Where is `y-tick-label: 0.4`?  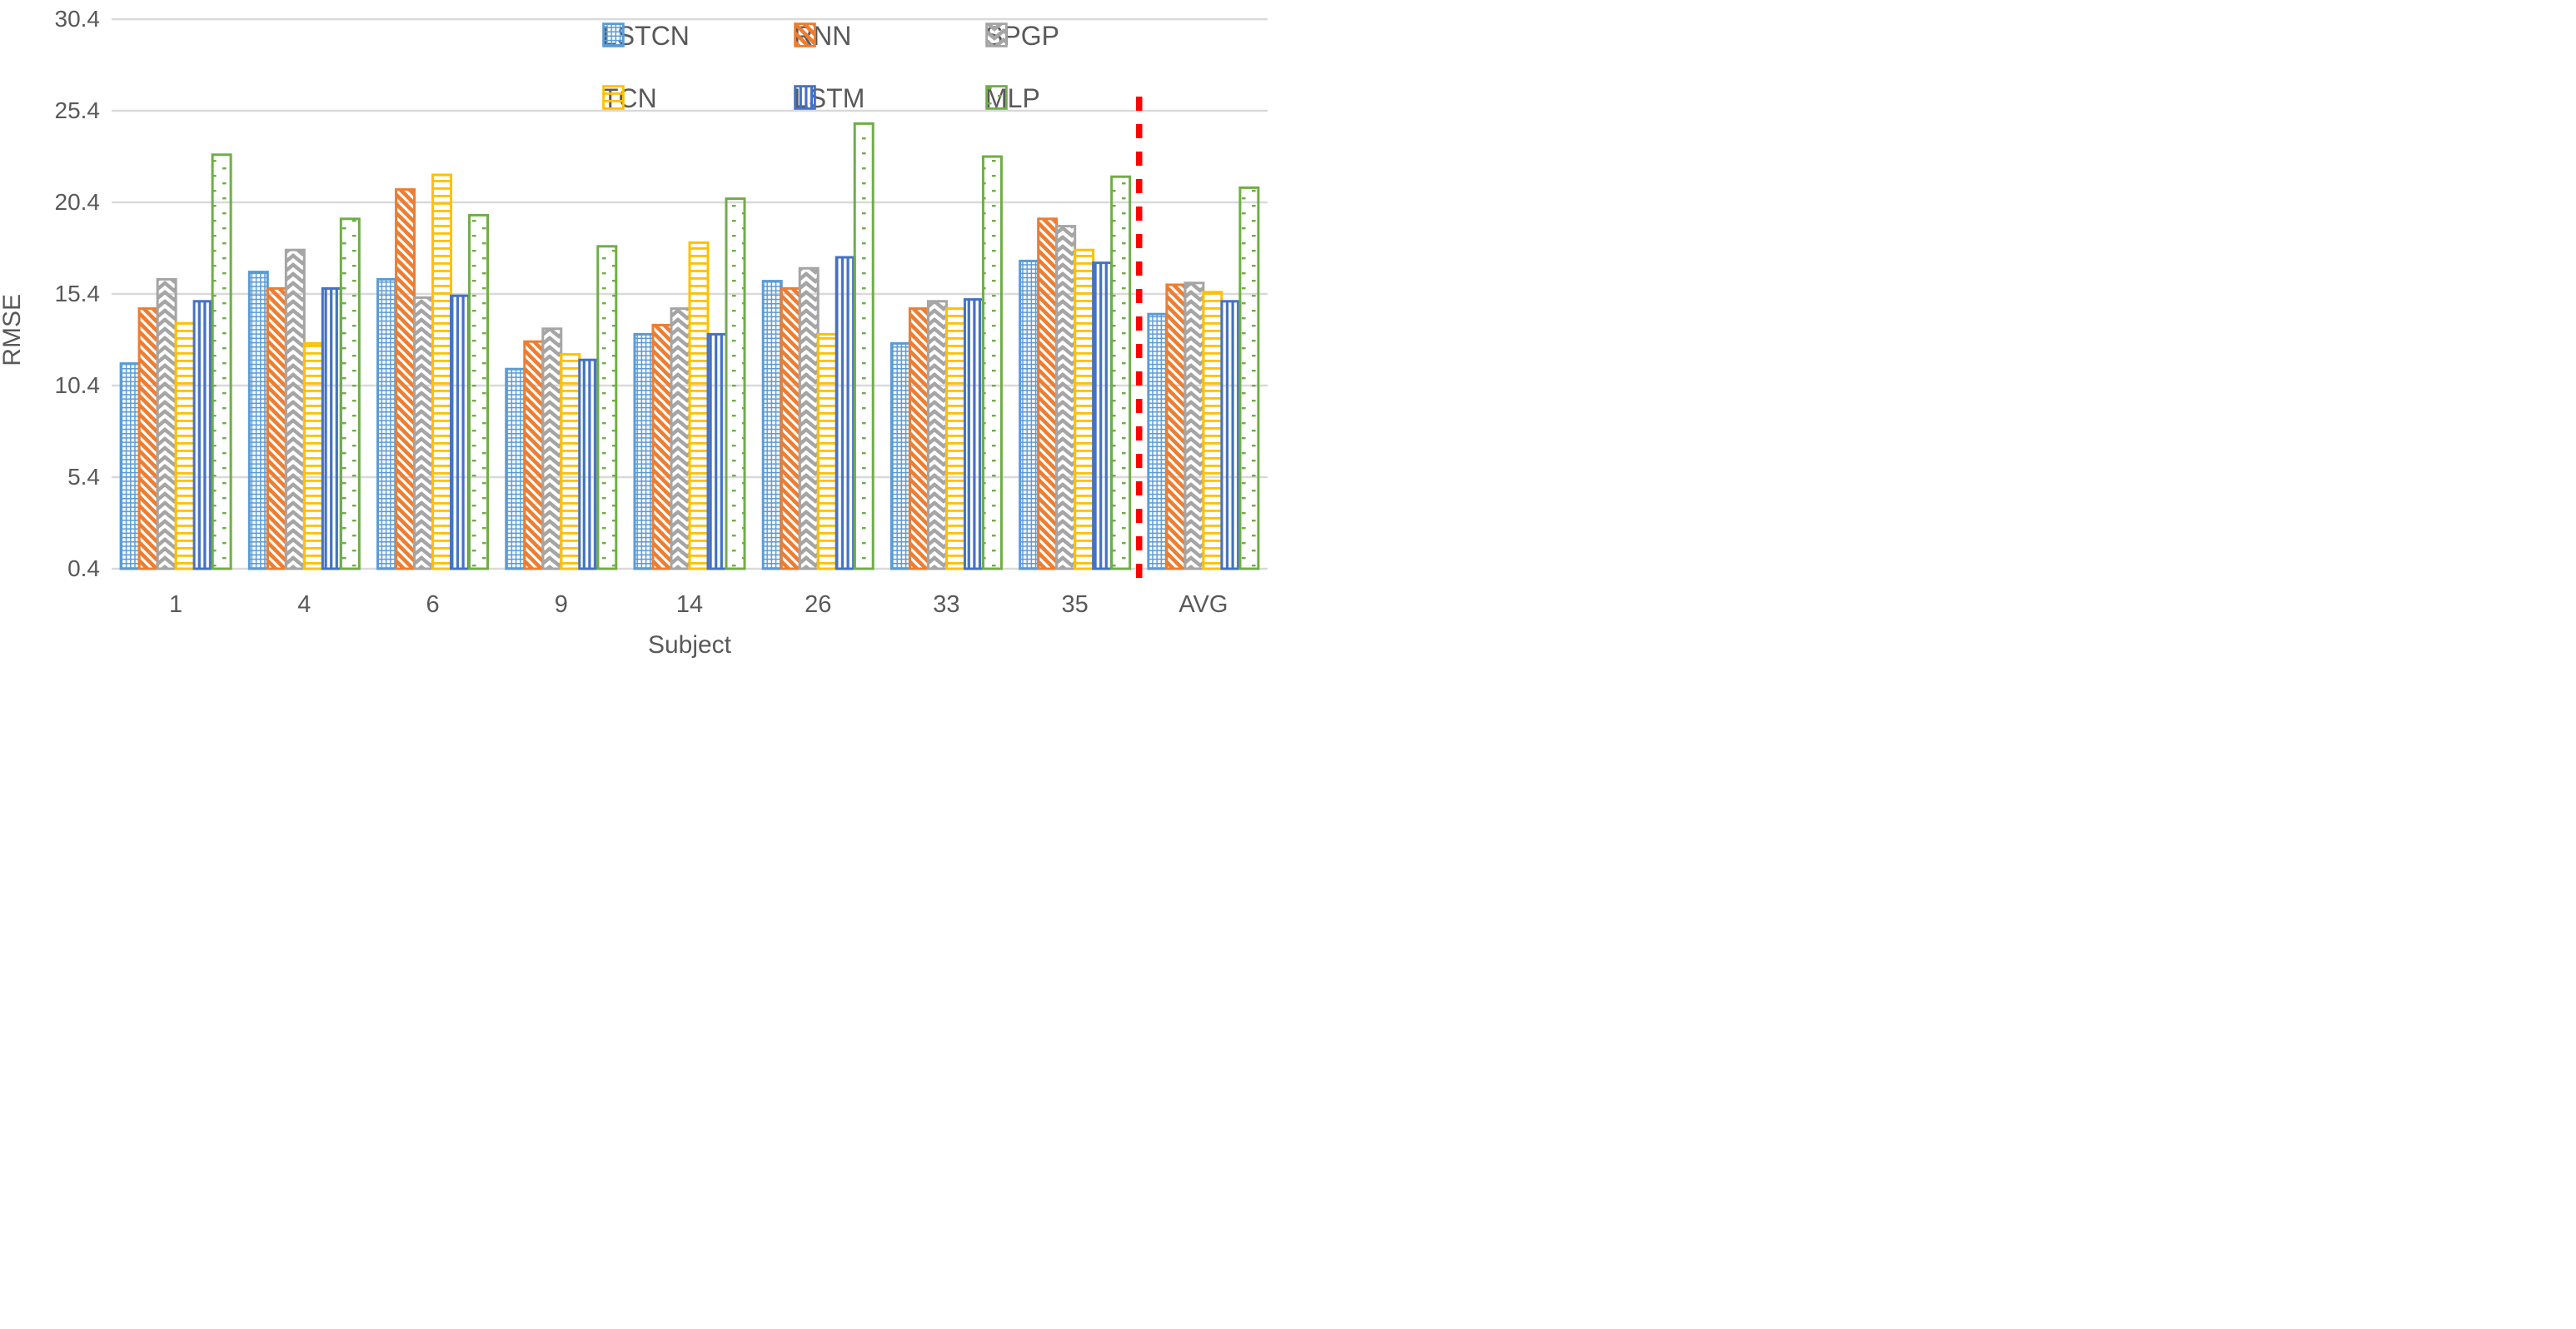
y-tick-label: 0.4 is located at coordinates (83, 568).